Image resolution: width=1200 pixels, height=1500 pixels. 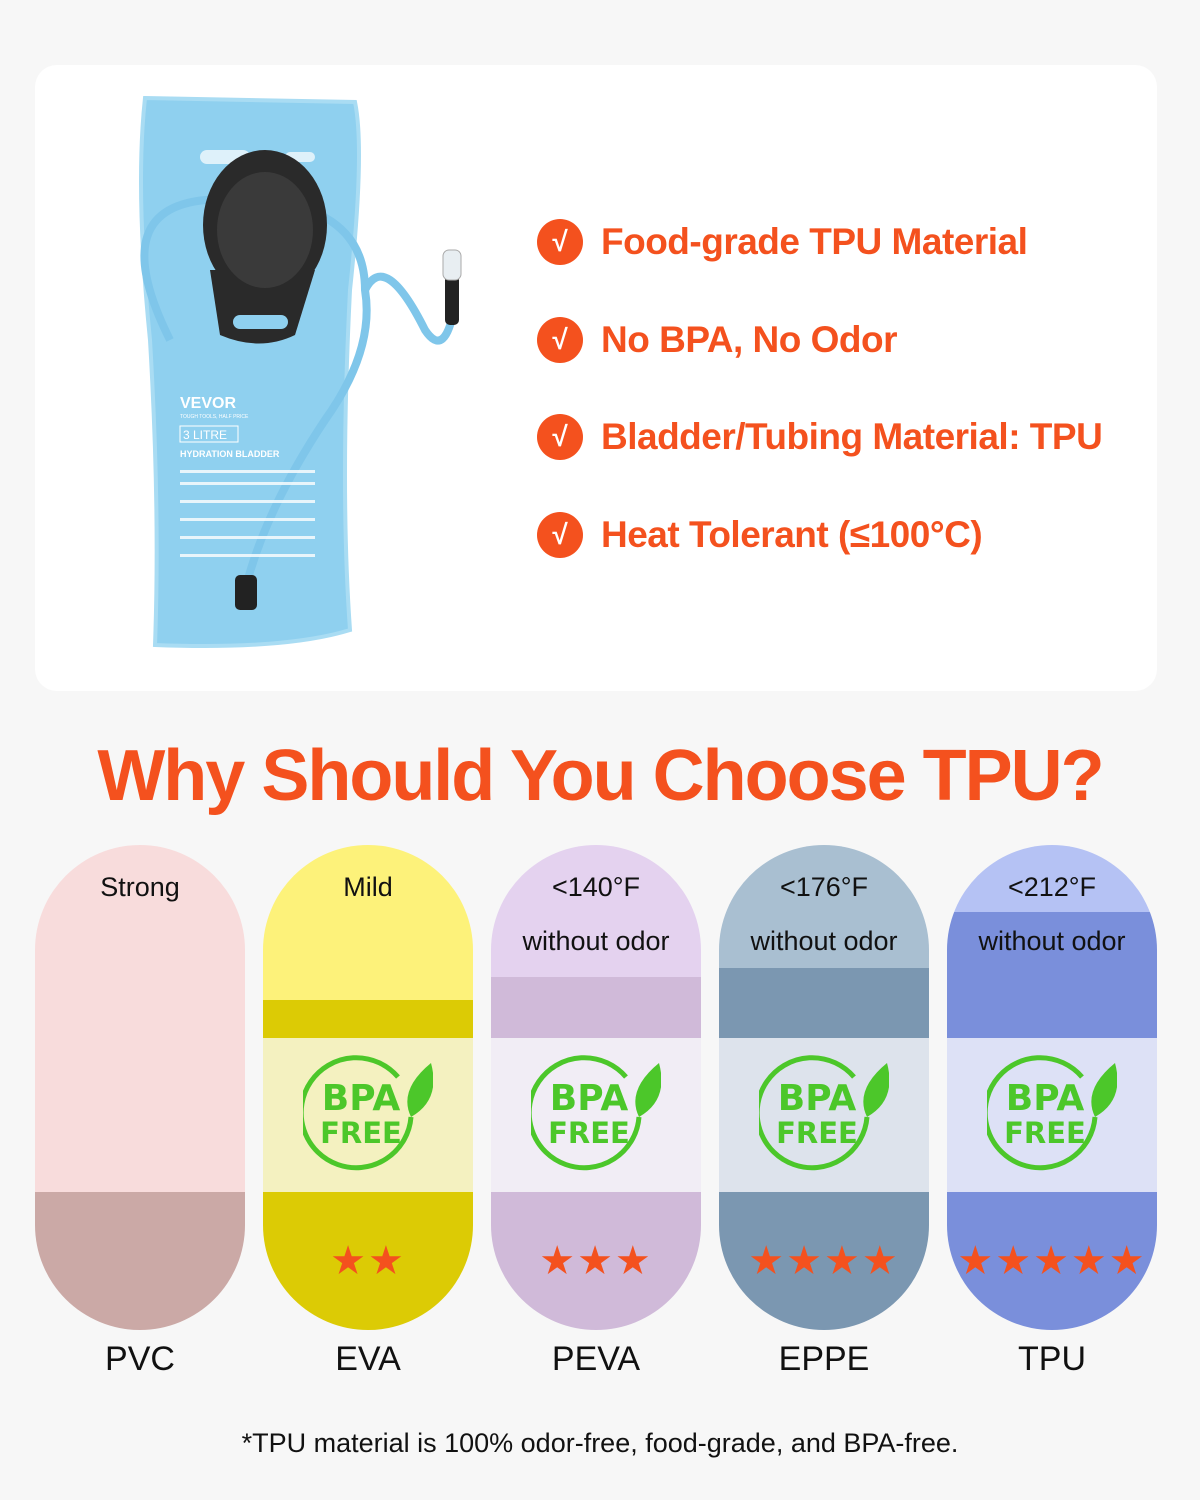 What do you see at coordinates (214, 417) in the screenshot?
I see `brand-tagline: TOUGH TOOLS, HALF PRICE` at bounding box center [214, 417].